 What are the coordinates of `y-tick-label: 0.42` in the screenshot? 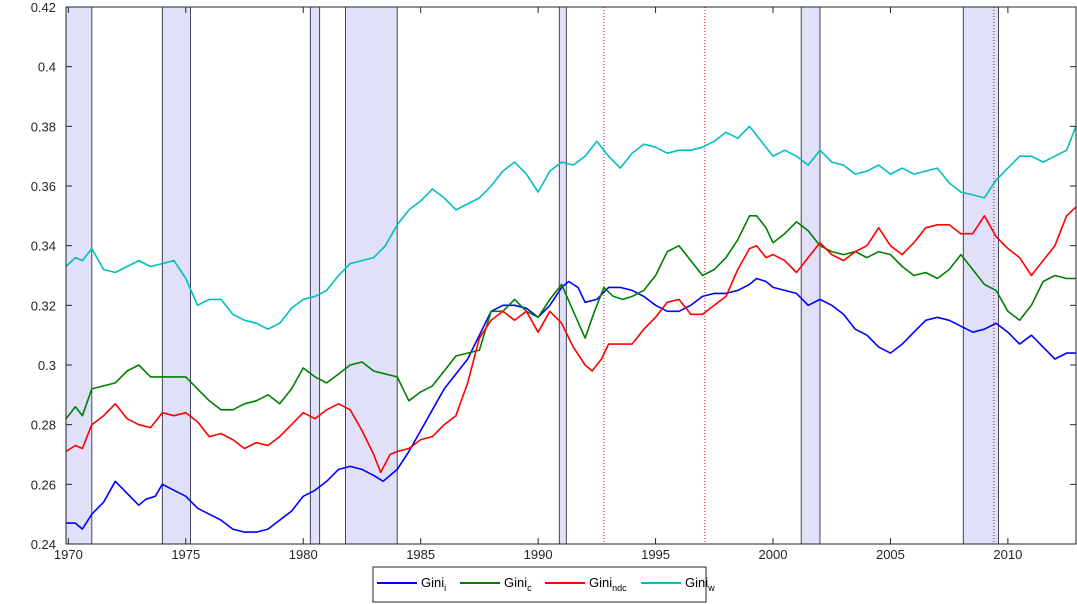 It's located at (43, 7).